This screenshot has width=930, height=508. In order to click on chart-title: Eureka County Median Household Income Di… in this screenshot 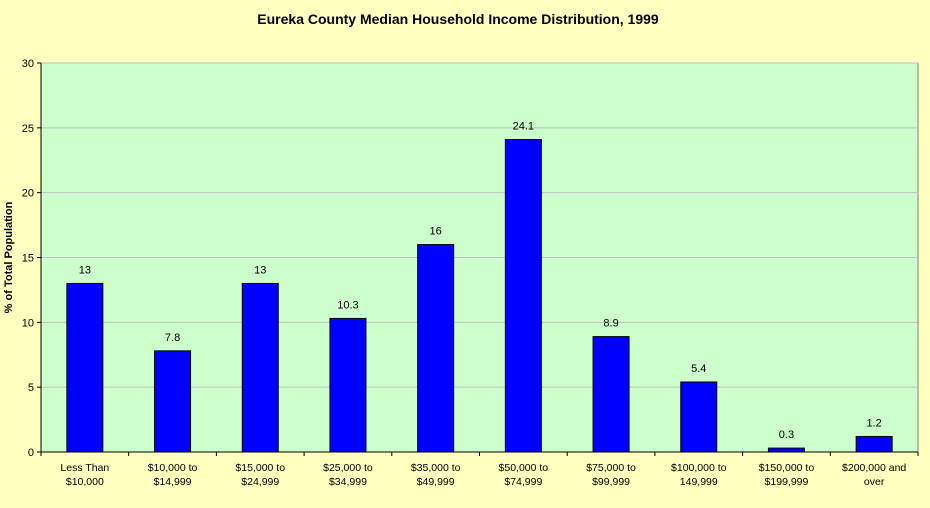, I will do `click(458, 19)`.